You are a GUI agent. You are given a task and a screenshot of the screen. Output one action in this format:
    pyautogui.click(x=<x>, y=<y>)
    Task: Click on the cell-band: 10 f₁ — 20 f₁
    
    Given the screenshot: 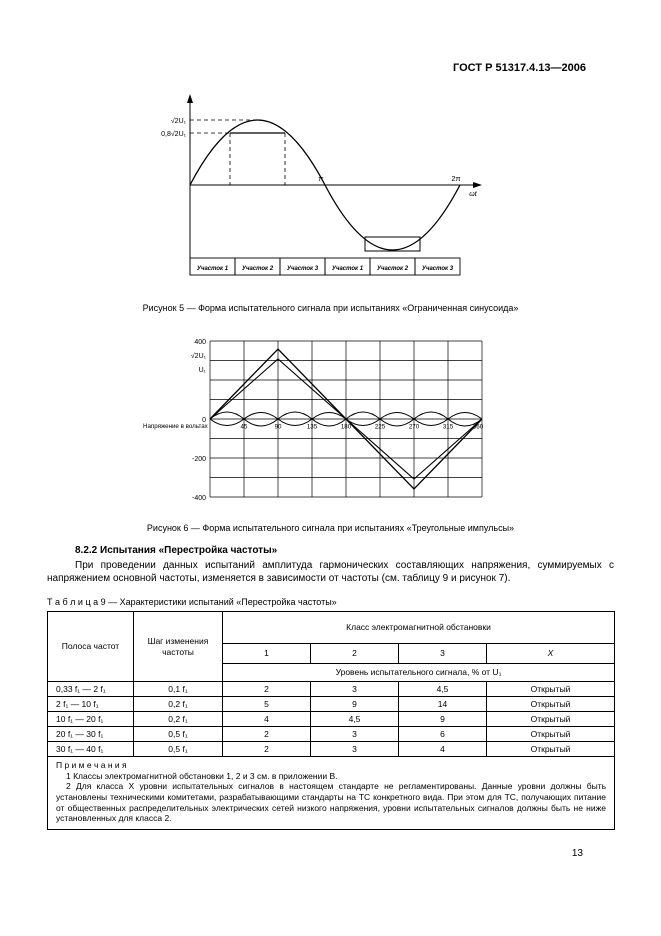 What is the action you would take?
    pyautogui.click(x=90, y=719)
    